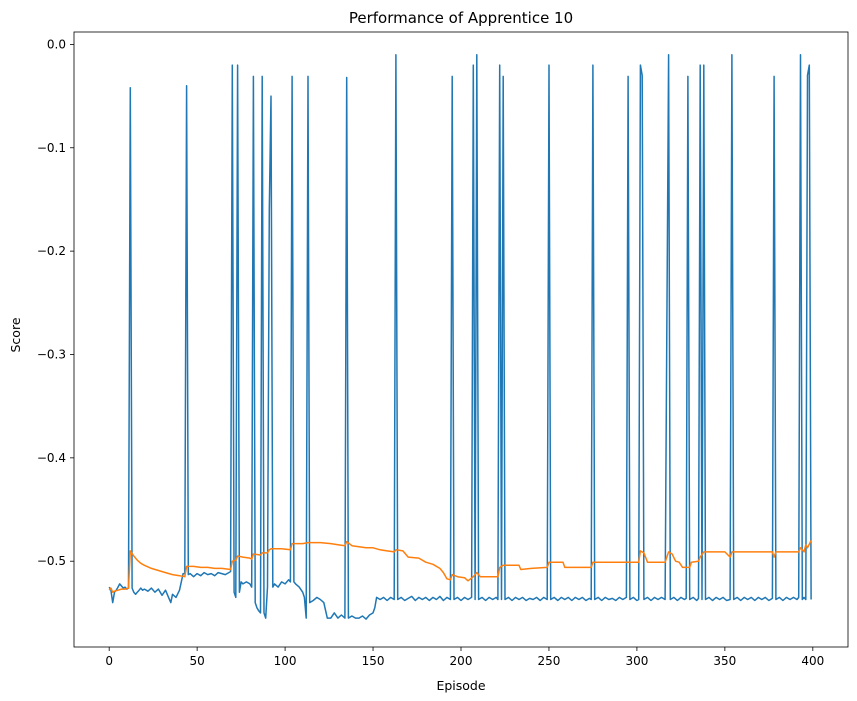  Describe the element at coordinates (51, 561) in the screenshot. I see `y-tick-label: −0.5` at that location.